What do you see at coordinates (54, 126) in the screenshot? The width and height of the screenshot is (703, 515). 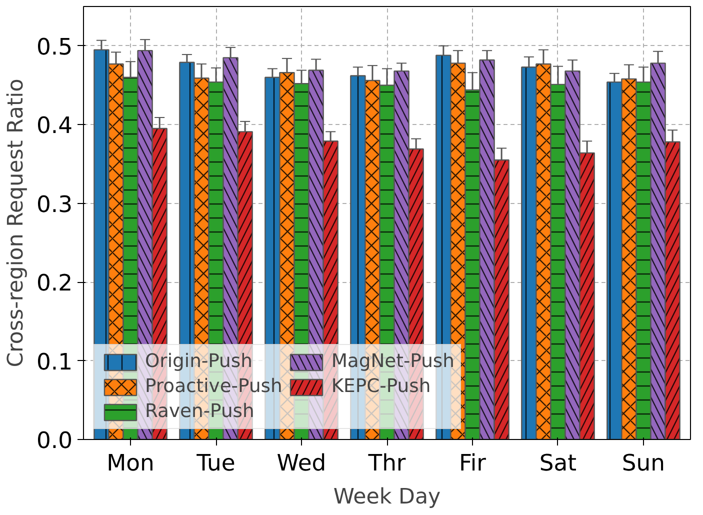 I see `y-tick-label: 0.4` at bounding box center [54, 126].